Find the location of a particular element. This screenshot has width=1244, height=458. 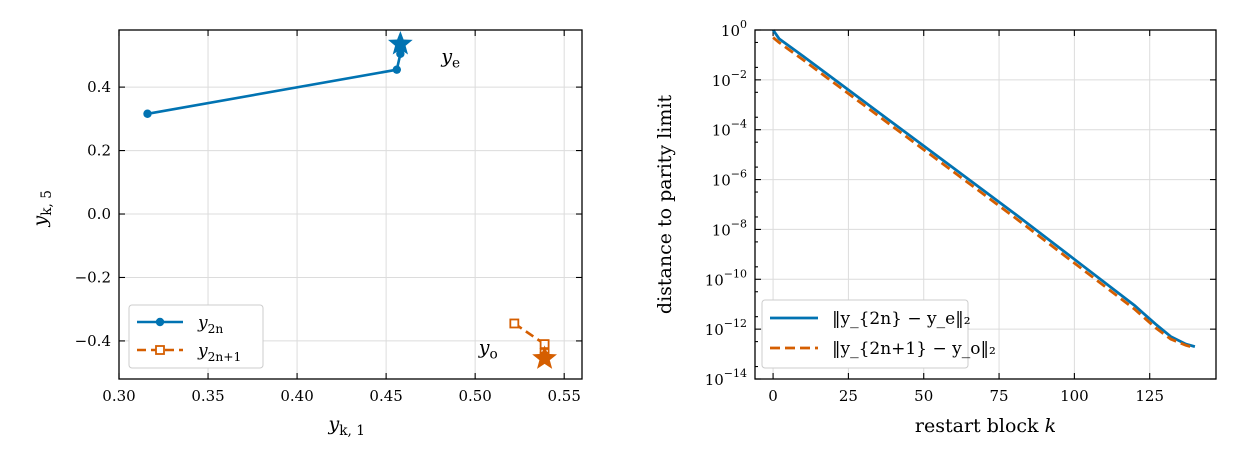

right-legend-label-0: ‖y_{2n} − y_e‖₂ is located at coordinates (901, 319).